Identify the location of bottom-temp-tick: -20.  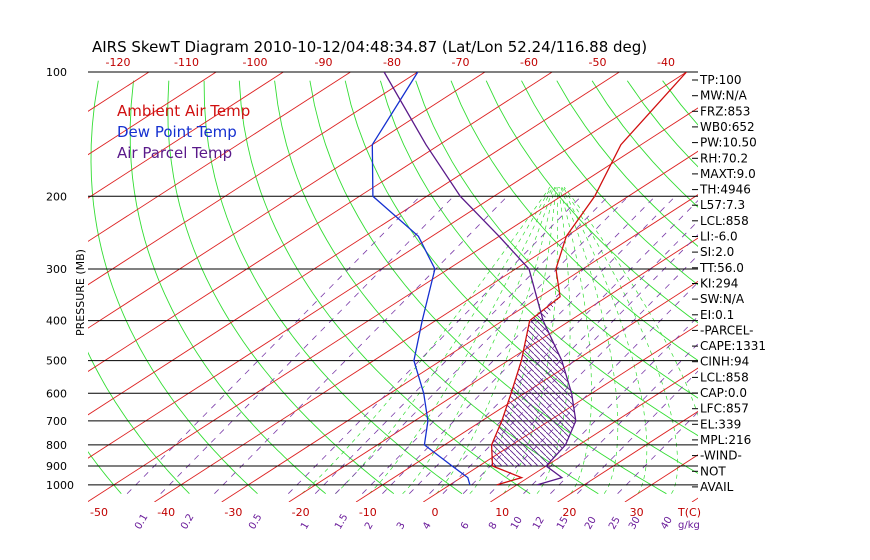
(301, 512).